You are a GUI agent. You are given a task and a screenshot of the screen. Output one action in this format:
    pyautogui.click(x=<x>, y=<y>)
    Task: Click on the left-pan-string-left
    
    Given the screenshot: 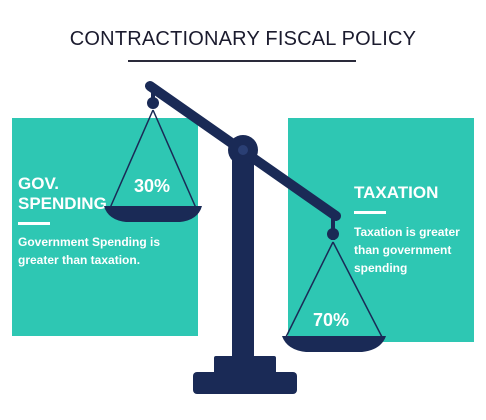 What is the action you would take?
    pyautogui.click(x=131, y=159)
    